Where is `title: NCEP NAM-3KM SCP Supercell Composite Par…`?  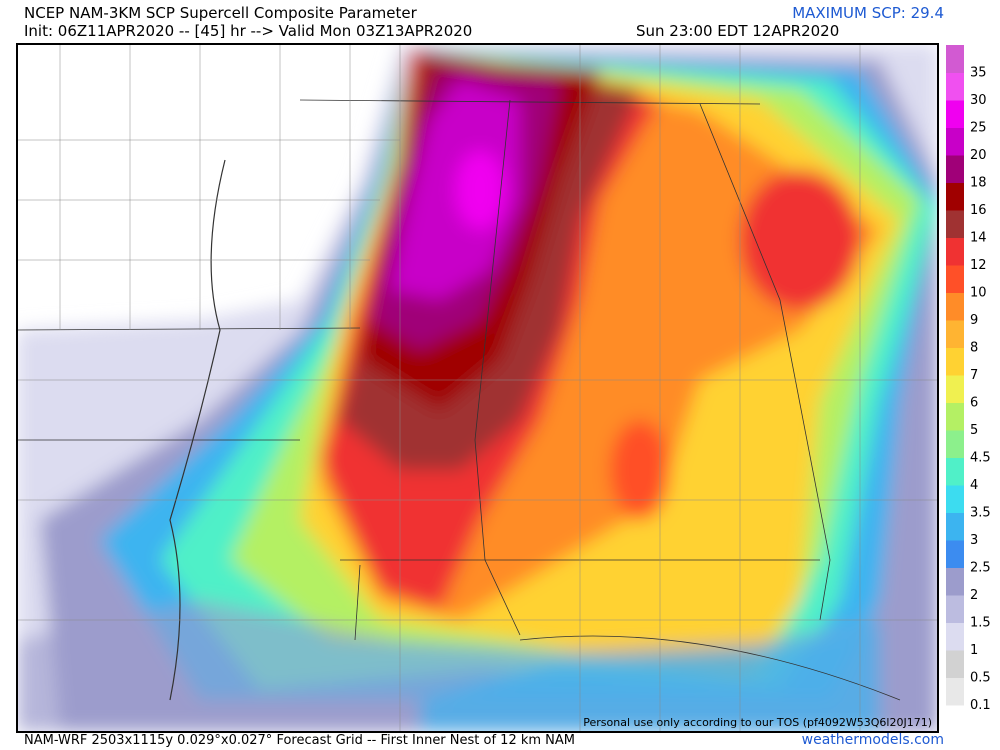
title: NCEP NAM-3KM SCP Supercell Composite Par… is located at coordinates (220, 13).